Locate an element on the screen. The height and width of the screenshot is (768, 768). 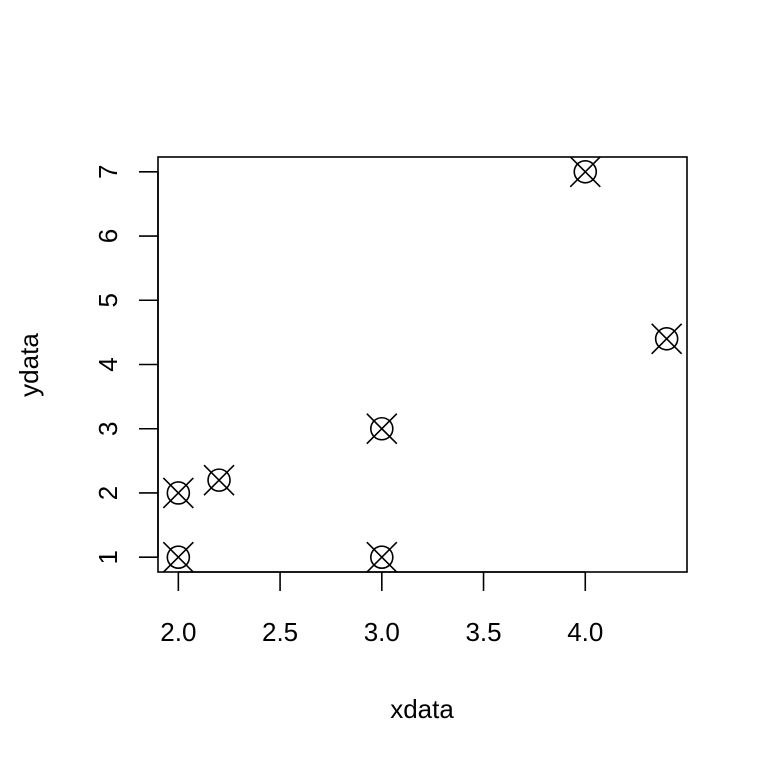
x-axis-label: xdata is located at coordinates (422, 709).